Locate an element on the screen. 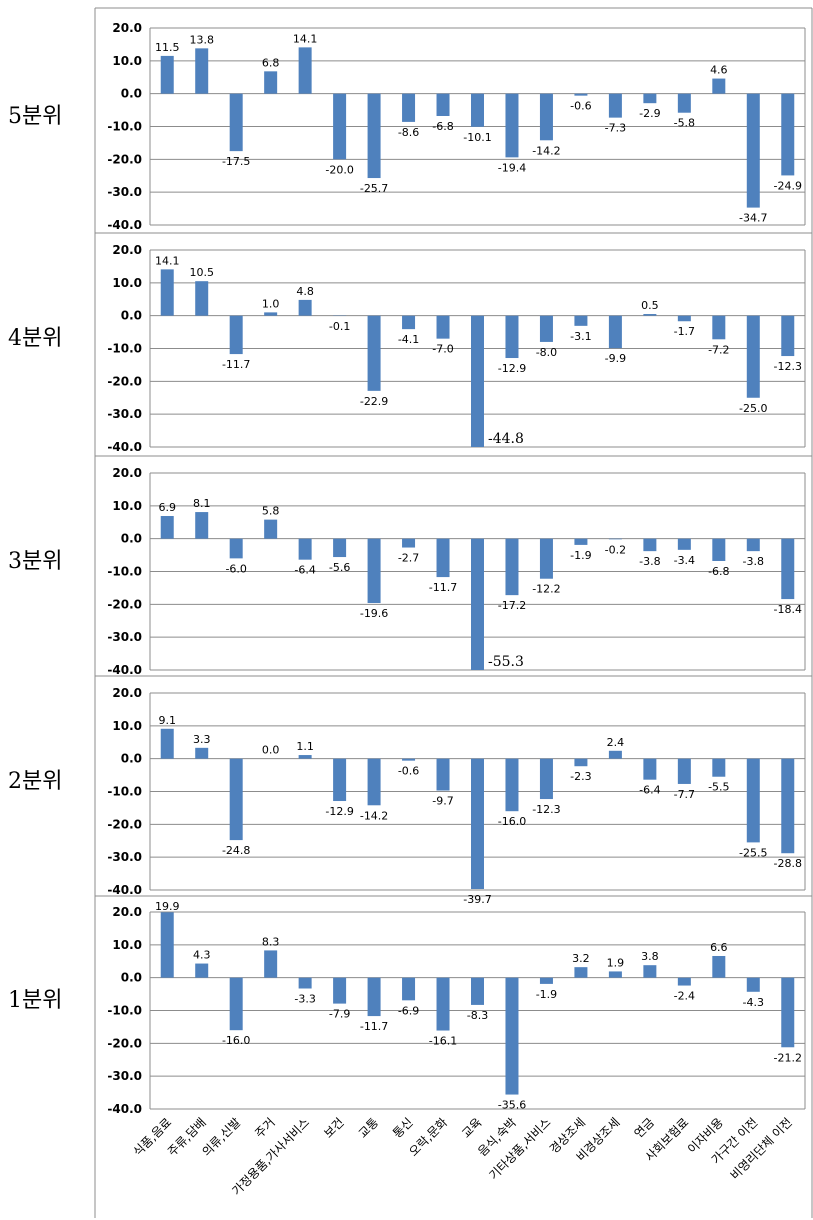  data-label: -44.8 is located at coordinates (506, 439).